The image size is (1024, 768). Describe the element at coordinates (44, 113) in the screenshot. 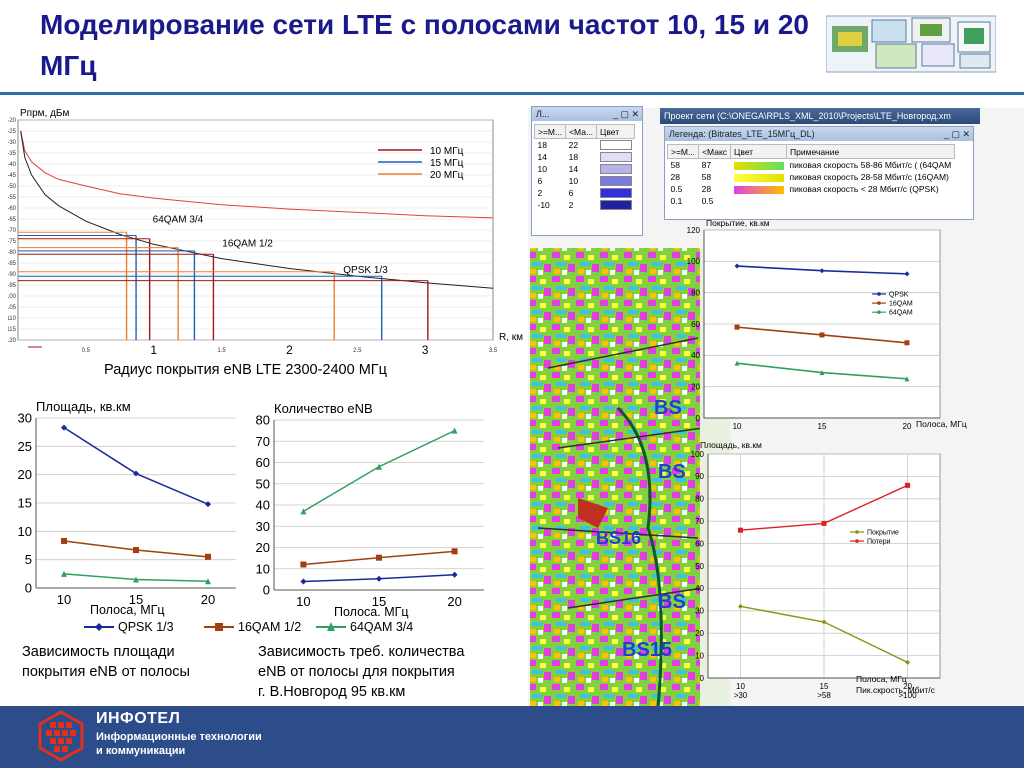

I see `y-axis-label: Рпрм, дБм` at that location.